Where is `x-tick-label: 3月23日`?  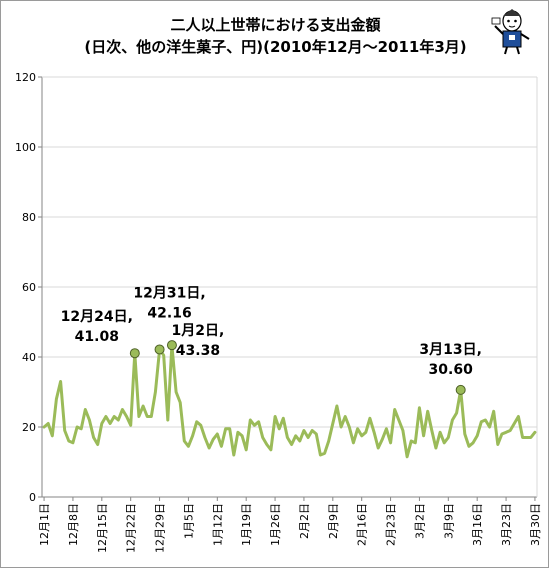 x-tick-label: 3月23日 is located at coordinates (506, 524).